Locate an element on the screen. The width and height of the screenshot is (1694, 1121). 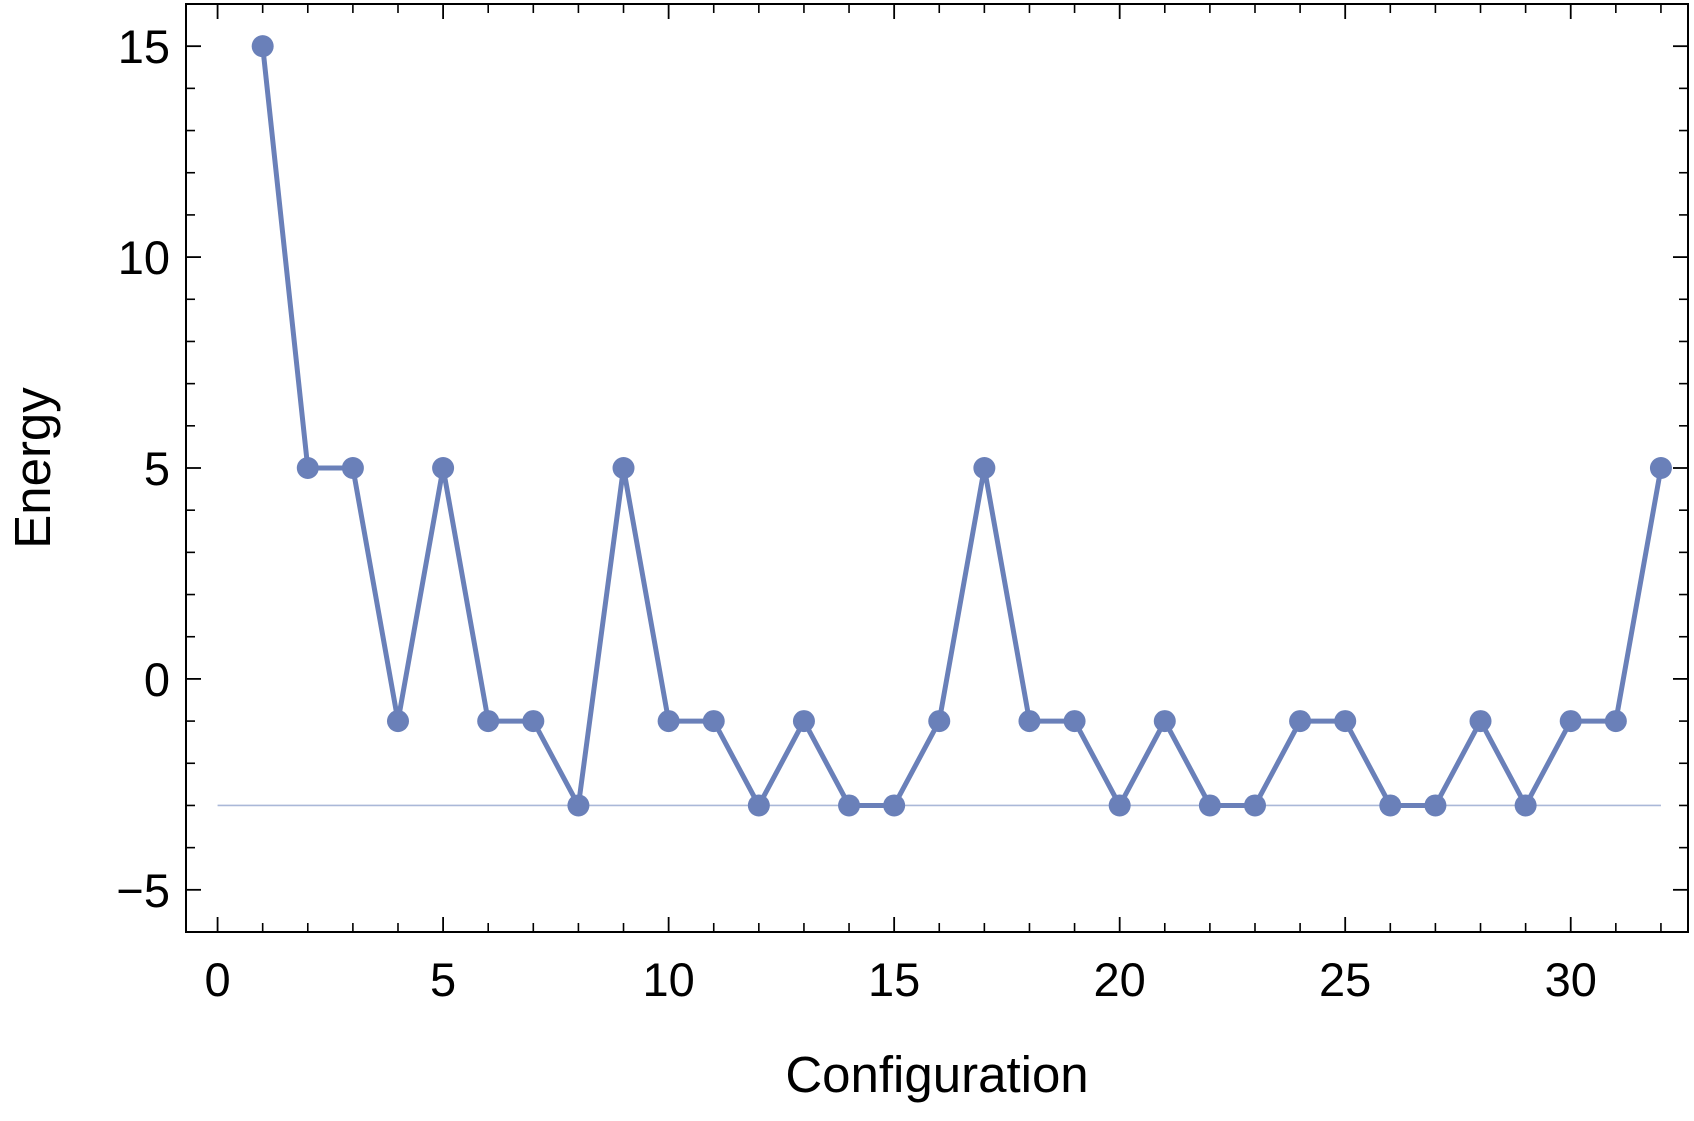
x-tick-label: 10 is located at coordinates (668, 979).